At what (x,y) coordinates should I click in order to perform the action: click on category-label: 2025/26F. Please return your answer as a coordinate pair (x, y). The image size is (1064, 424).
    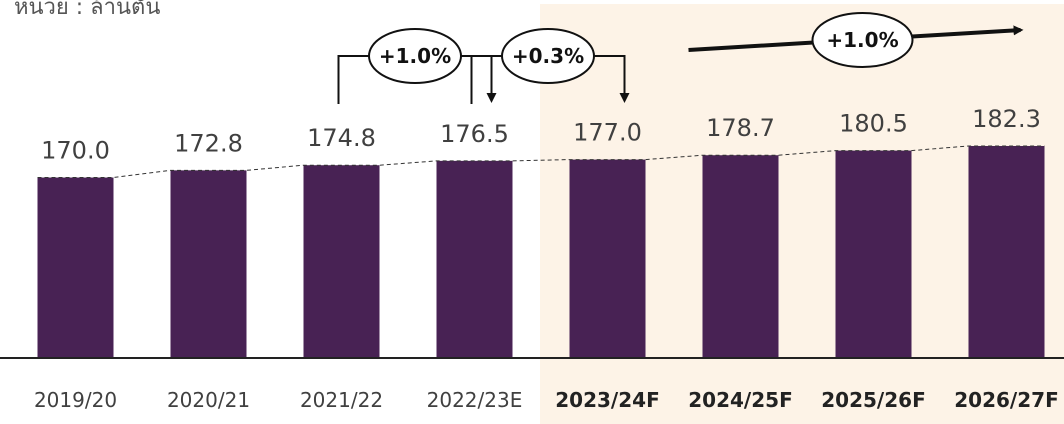
    Looking at the image, I should click on (873, 400).